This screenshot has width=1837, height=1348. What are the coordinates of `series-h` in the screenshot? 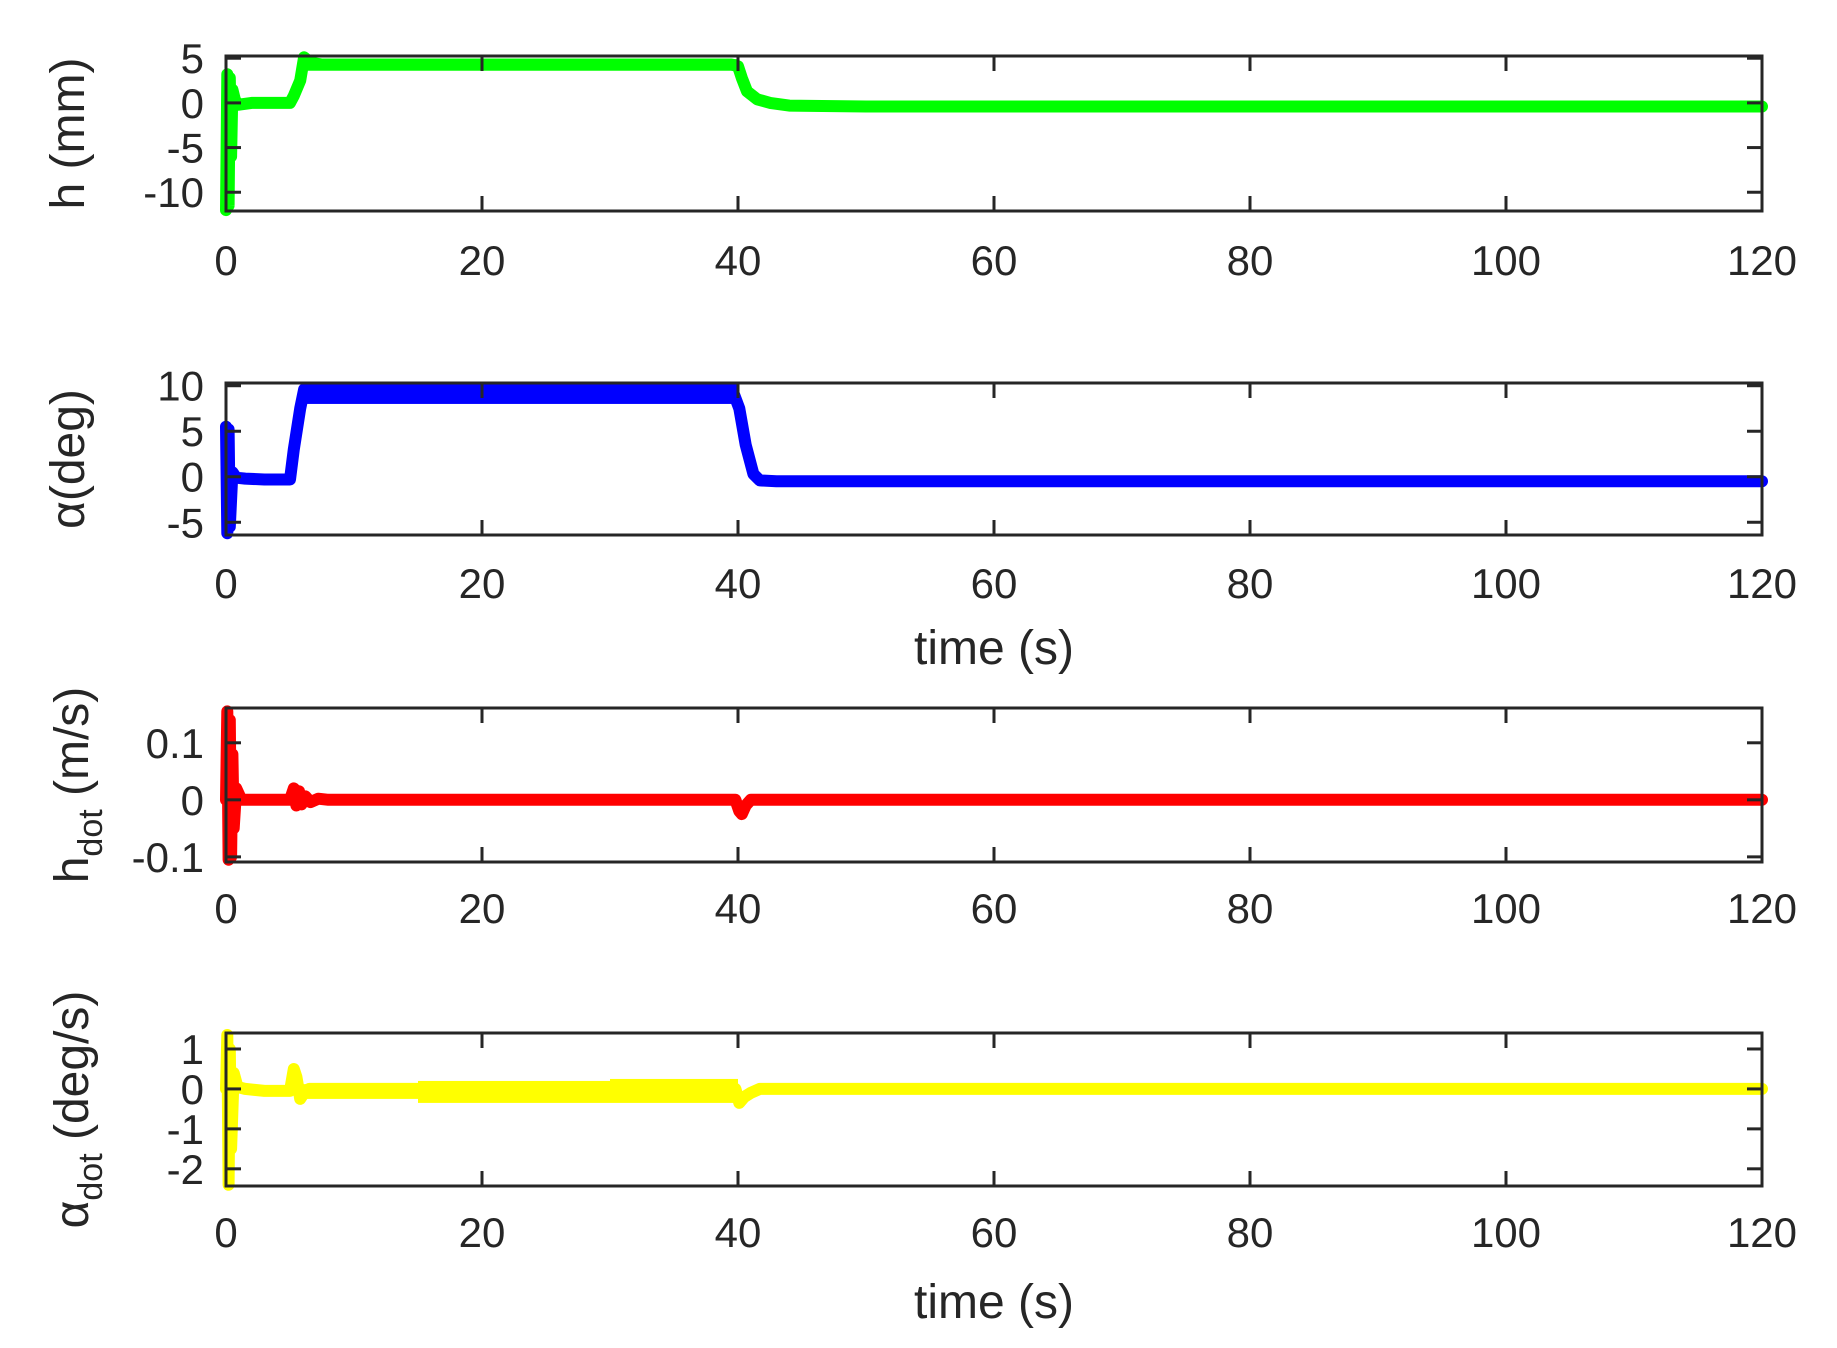 It's located at (994, 134).